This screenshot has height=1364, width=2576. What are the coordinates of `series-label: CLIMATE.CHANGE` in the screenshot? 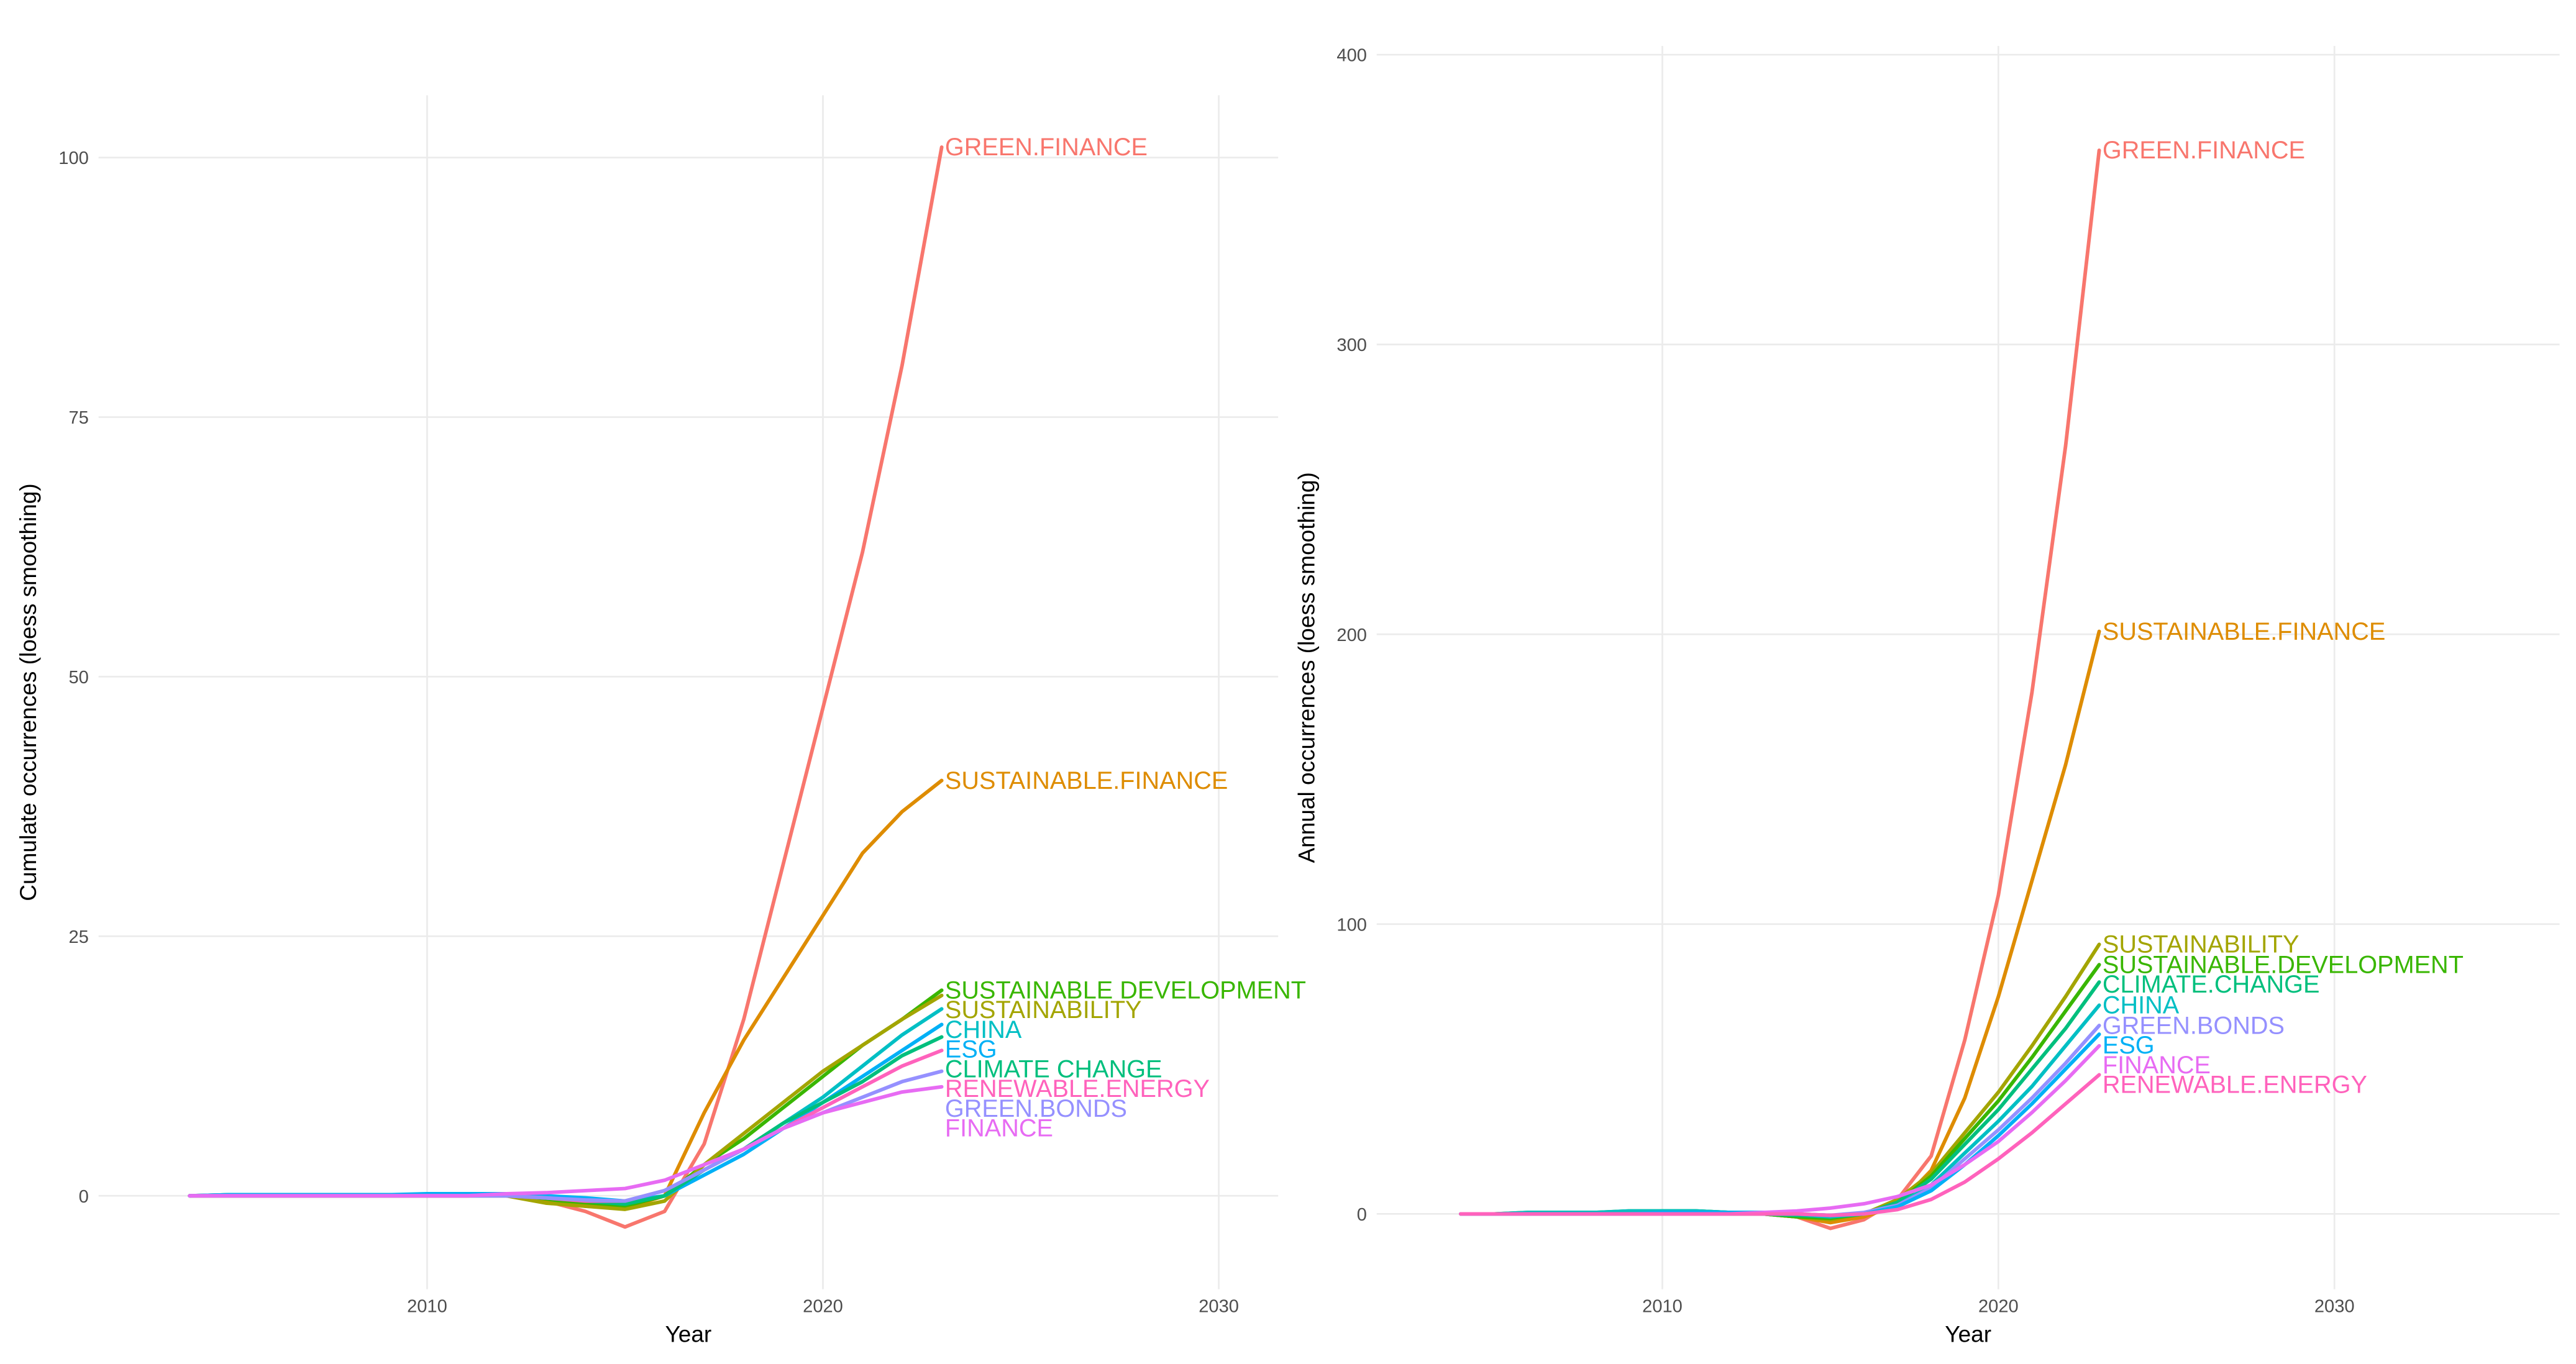 It's located at (2211, 984).